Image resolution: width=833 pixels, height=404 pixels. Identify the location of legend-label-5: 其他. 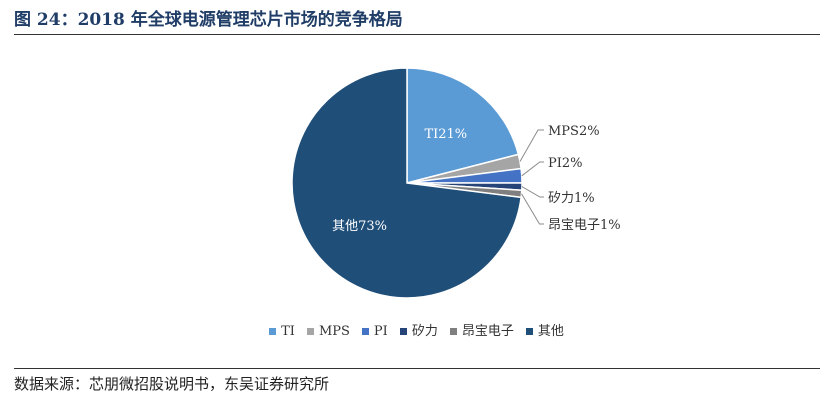
(550, 331).